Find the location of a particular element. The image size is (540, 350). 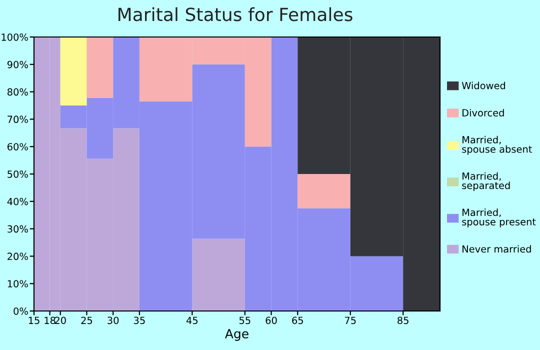

y-tick-label: 90% is located at coordinates (17, 64).